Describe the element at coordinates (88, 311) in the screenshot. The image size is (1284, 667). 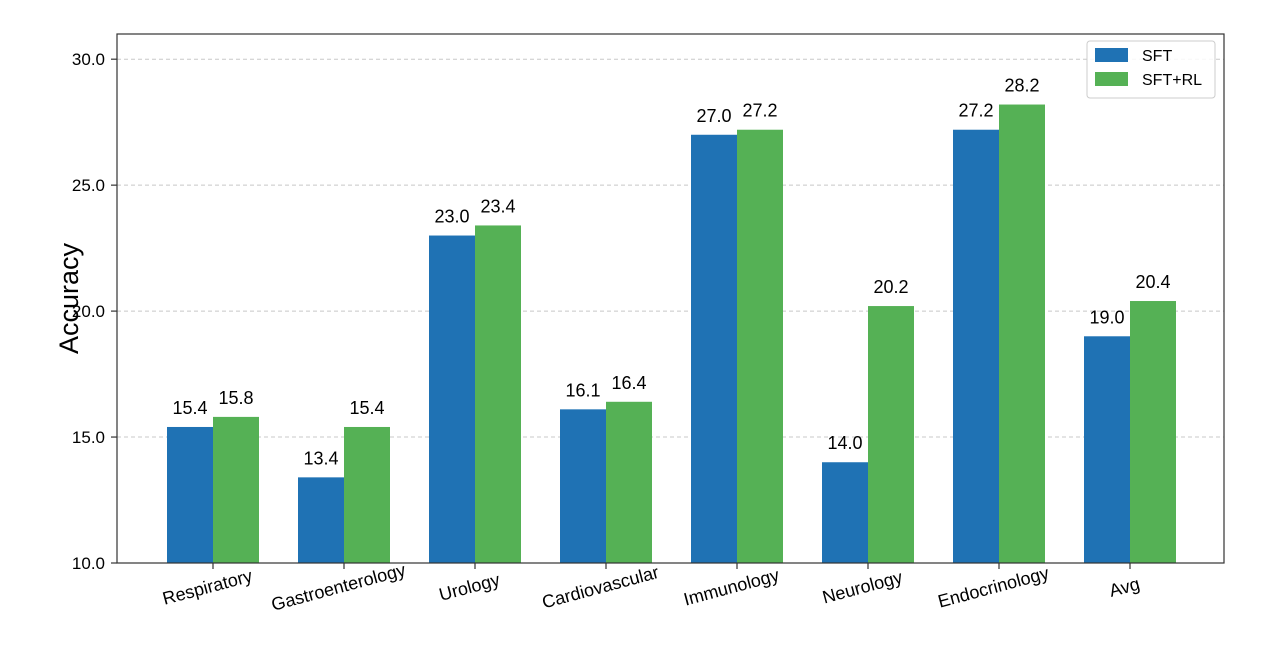
I see `y-tick-label: 20.0` at that location.